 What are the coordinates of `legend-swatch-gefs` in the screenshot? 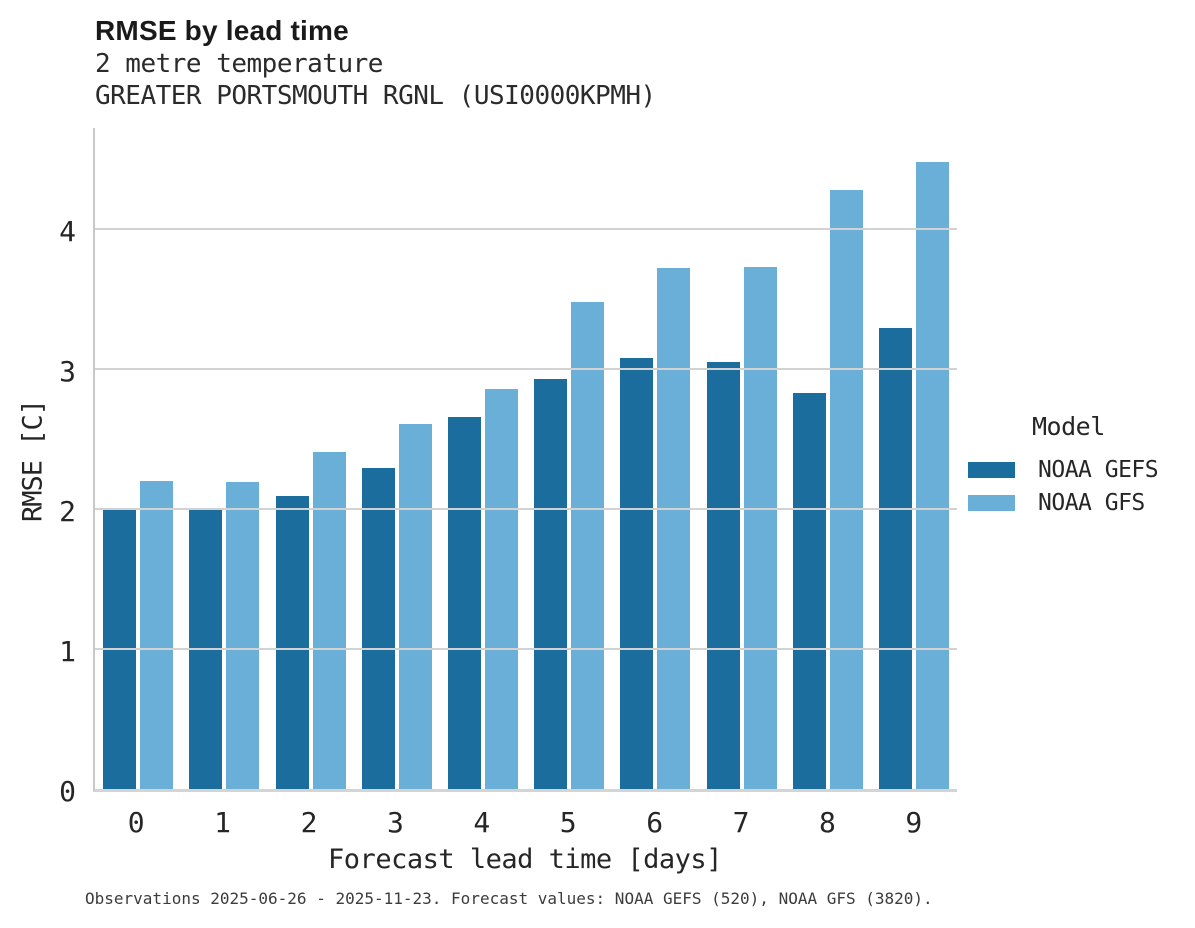 It's located at (991, 469).